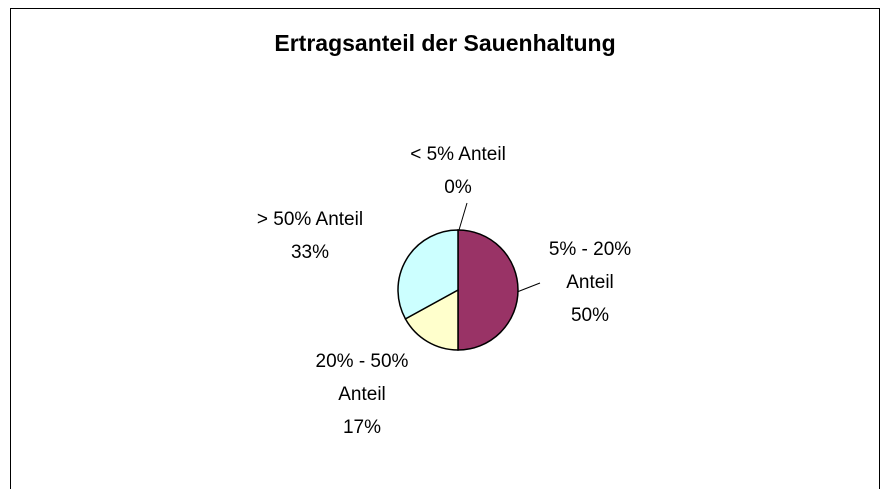 The image size is (896, 489). What do you see at coordinates (310, 252) in the screenshot?
I see `value-label: 33%` at bounding box center [310, 252].